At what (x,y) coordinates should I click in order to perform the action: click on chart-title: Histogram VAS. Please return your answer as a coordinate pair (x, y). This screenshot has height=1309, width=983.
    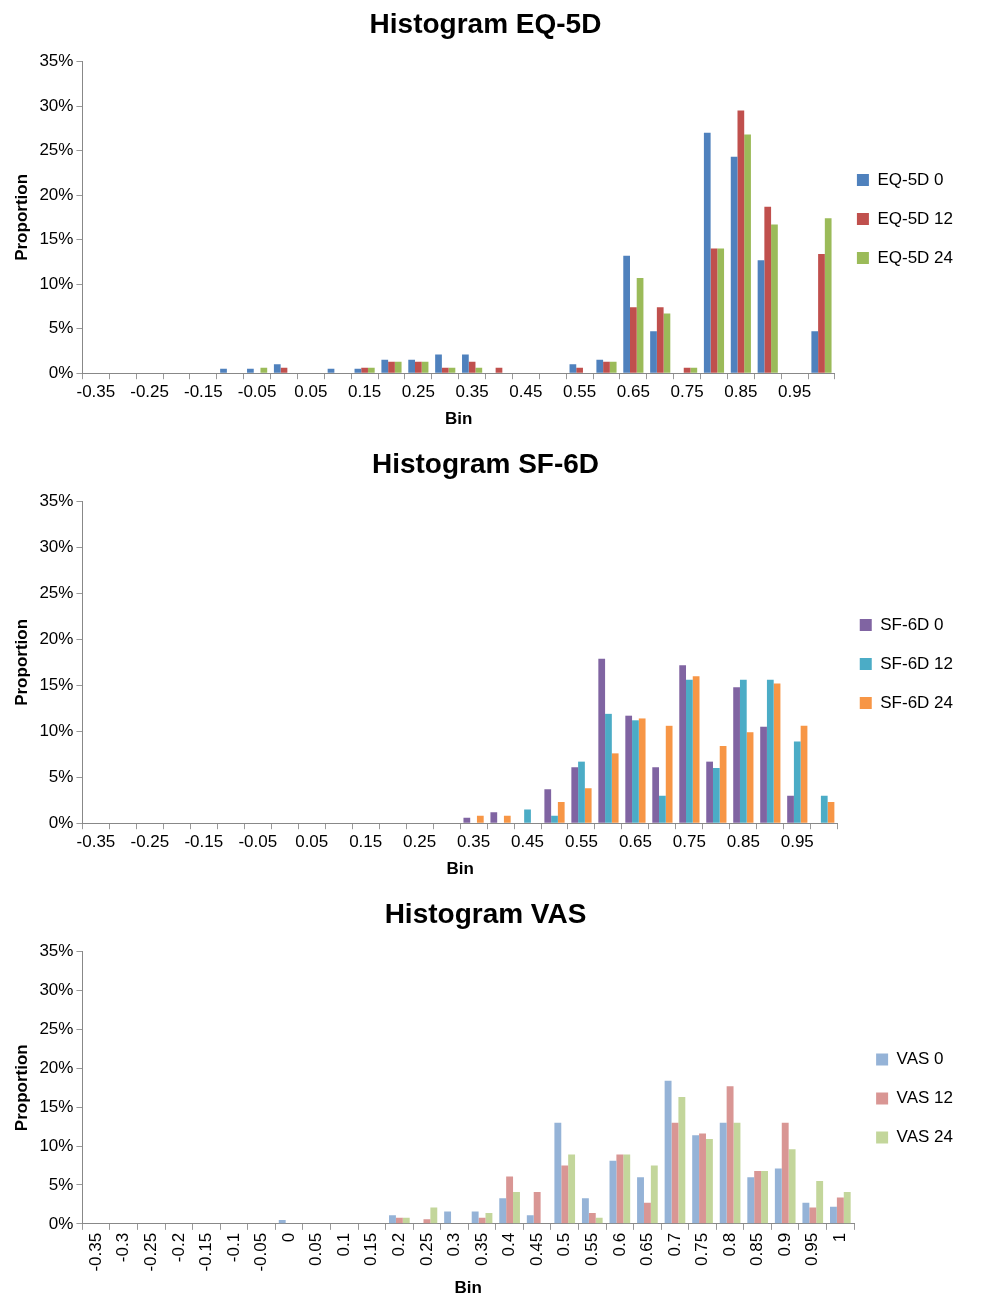
    Looking at the image, I should click on (485, 913).